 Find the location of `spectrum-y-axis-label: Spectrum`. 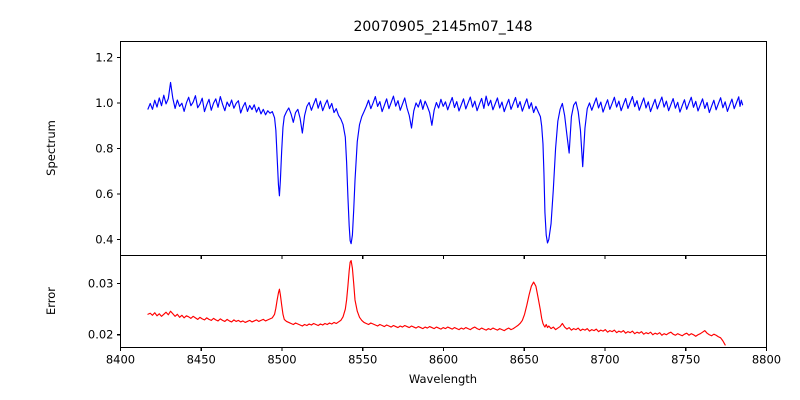

spectrum-y-axis-label: Spectrum is located at coordinates (51, 148).